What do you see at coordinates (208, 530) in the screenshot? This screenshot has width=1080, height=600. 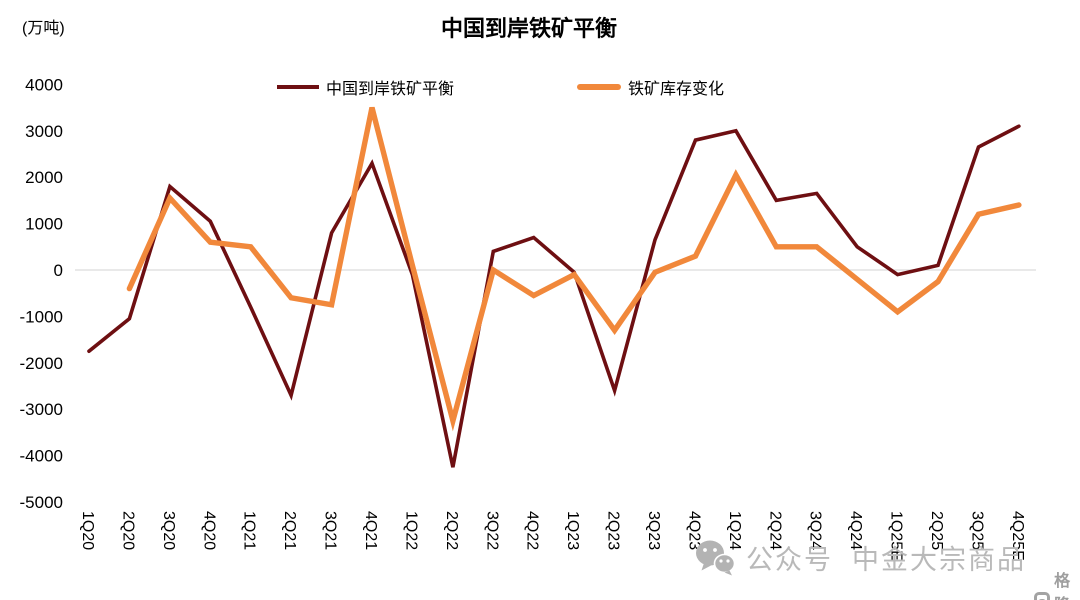 I see `x-tick-label: 4Q20` at bounding box center [208, 530].